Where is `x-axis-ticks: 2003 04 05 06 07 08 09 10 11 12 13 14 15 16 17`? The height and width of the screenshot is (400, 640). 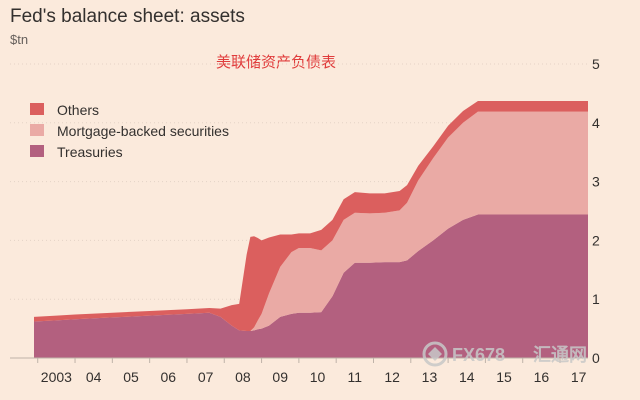 x-axis-ticks: 2003 04 05 06 07 08 09 10 11 12 13 14 15 16 17 is located at coordinates (312, 371).